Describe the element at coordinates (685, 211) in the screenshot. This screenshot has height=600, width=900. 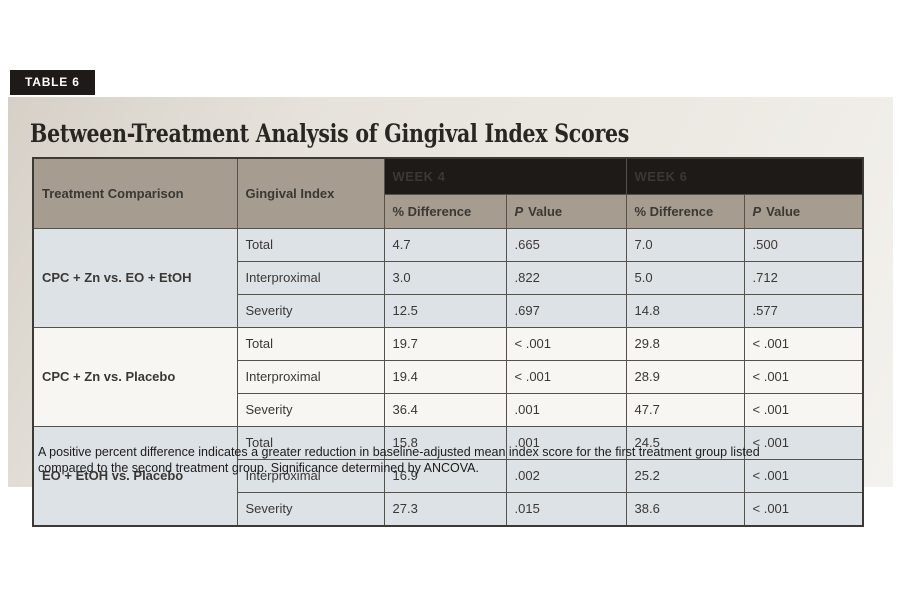
I see `week6-pct-difference-header: % Difference` at that location.